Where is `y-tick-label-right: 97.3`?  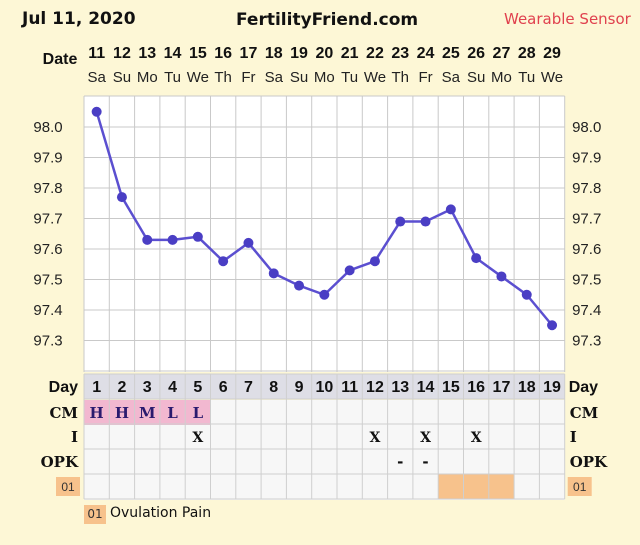 y-tick-label-right: 97.3 is located at coordinates (586, 341).